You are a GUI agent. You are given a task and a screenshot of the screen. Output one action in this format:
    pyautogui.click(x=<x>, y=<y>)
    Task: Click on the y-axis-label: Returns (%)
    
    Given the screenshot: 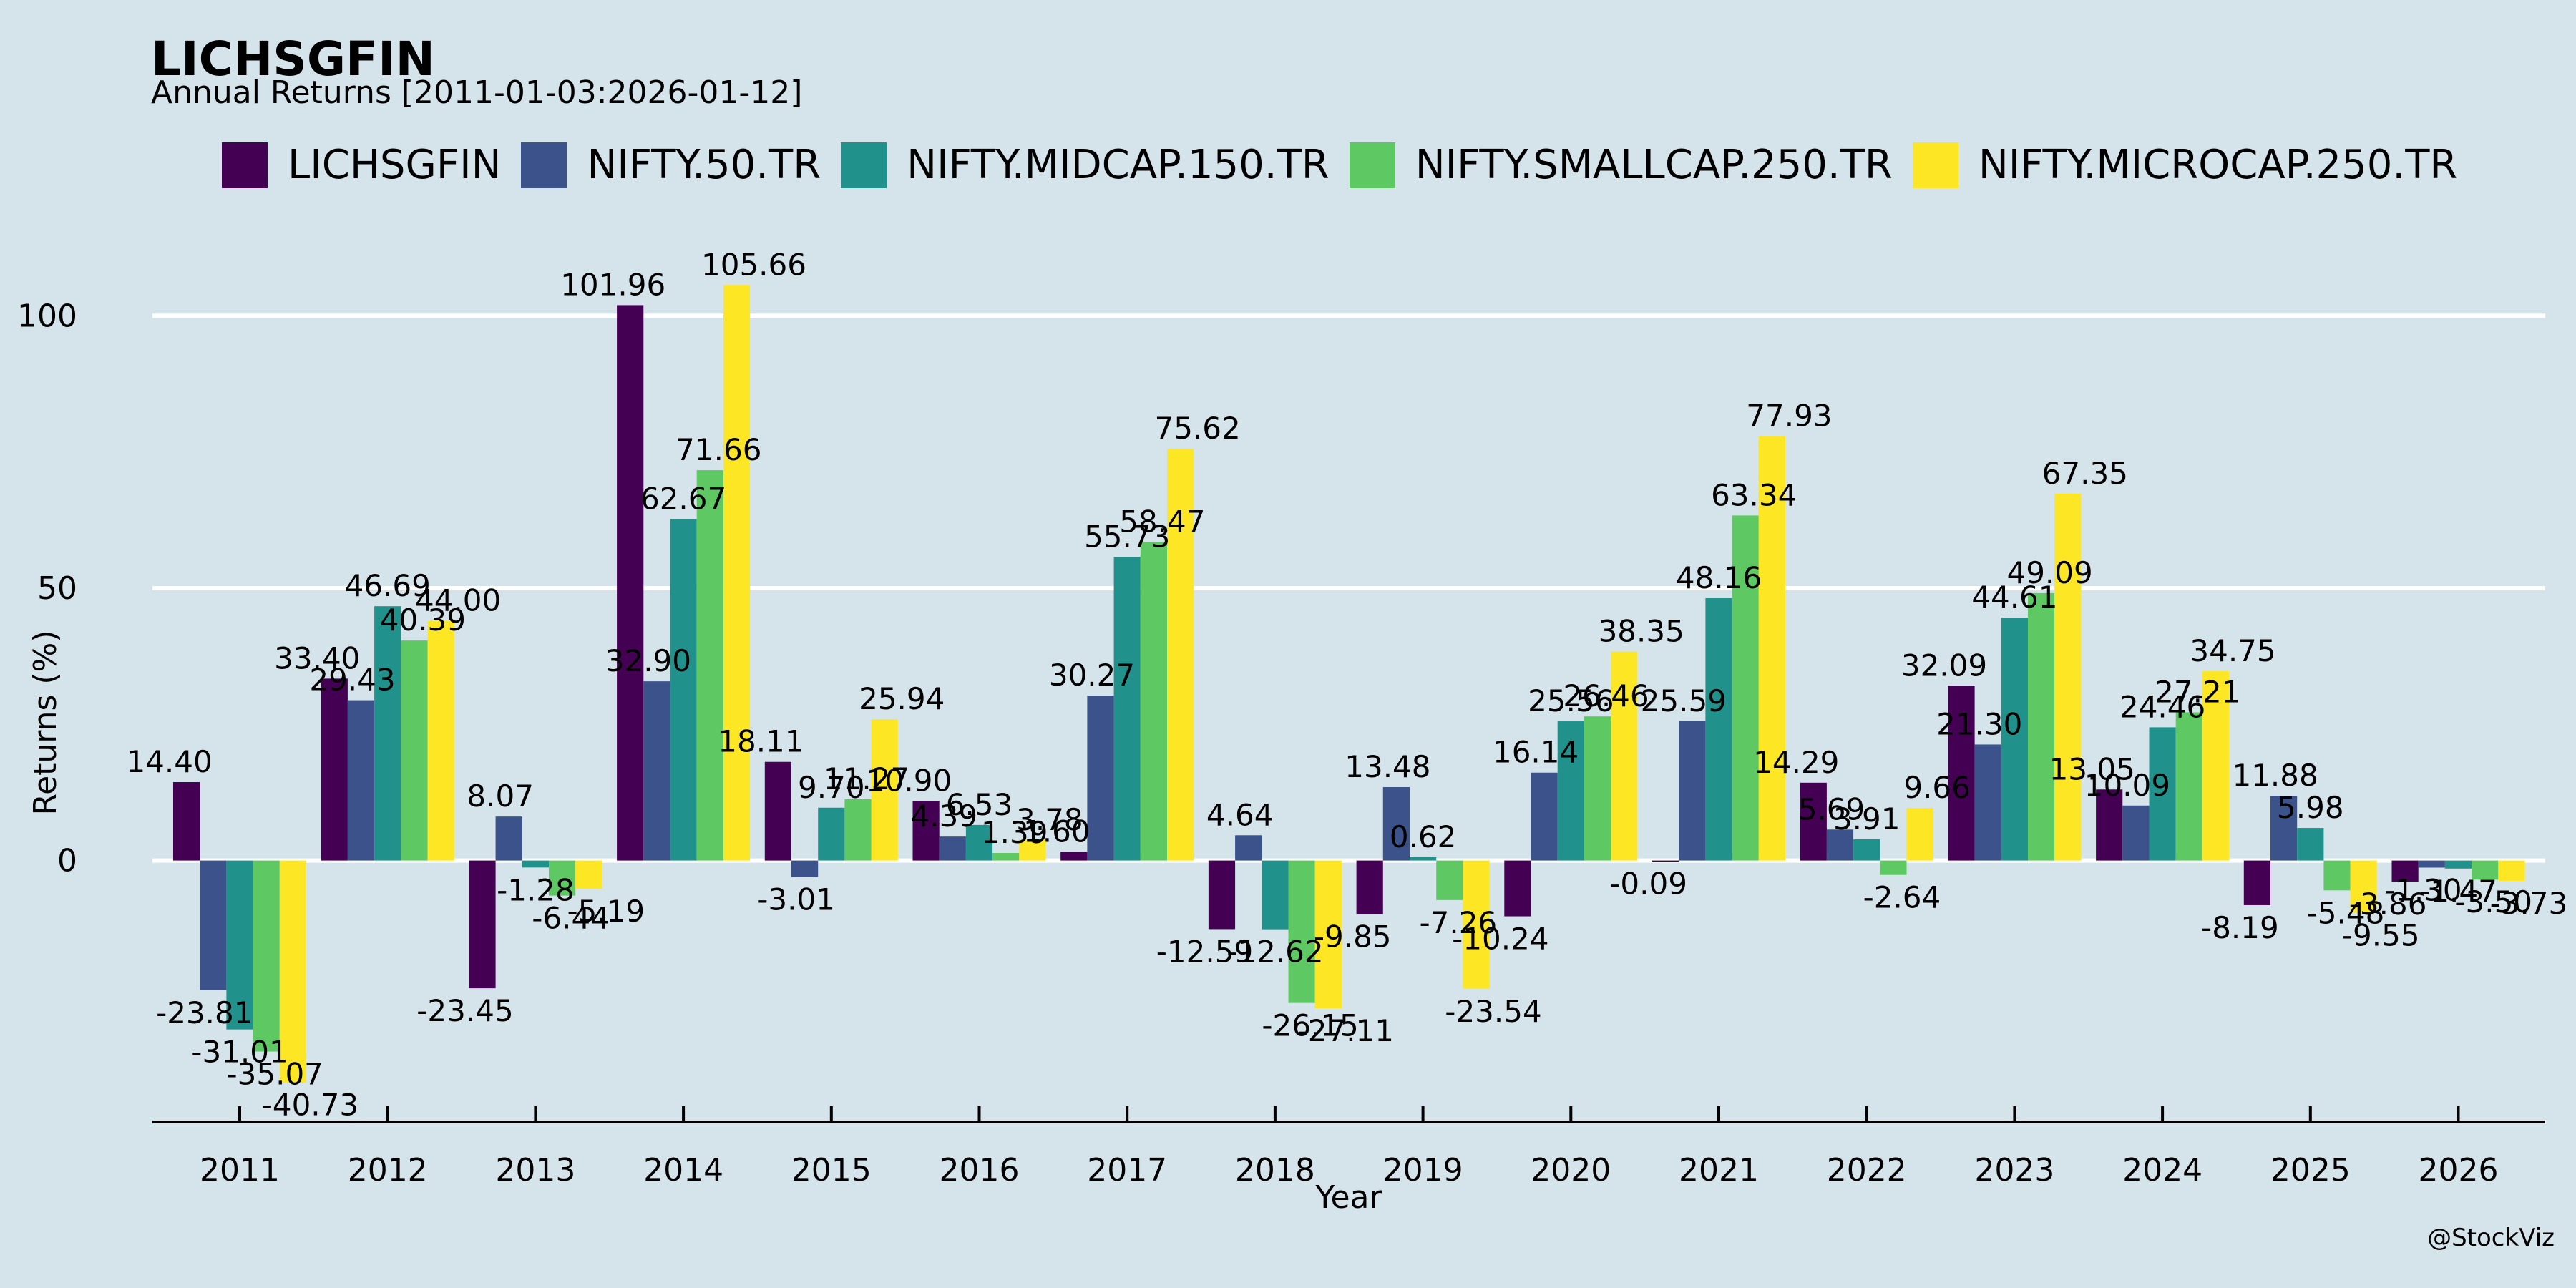 What is the action you would take?
    pyautogui.click(x=45, y=722)
    